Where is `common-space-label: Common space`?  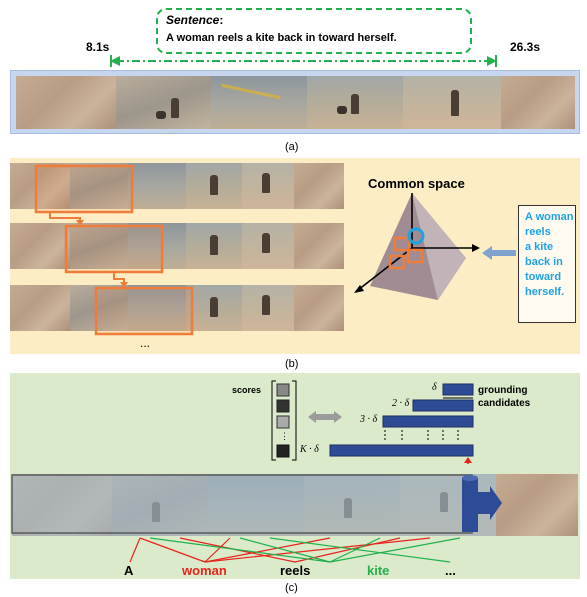 common-space-label: Common space is located at coordinates (416, 183).